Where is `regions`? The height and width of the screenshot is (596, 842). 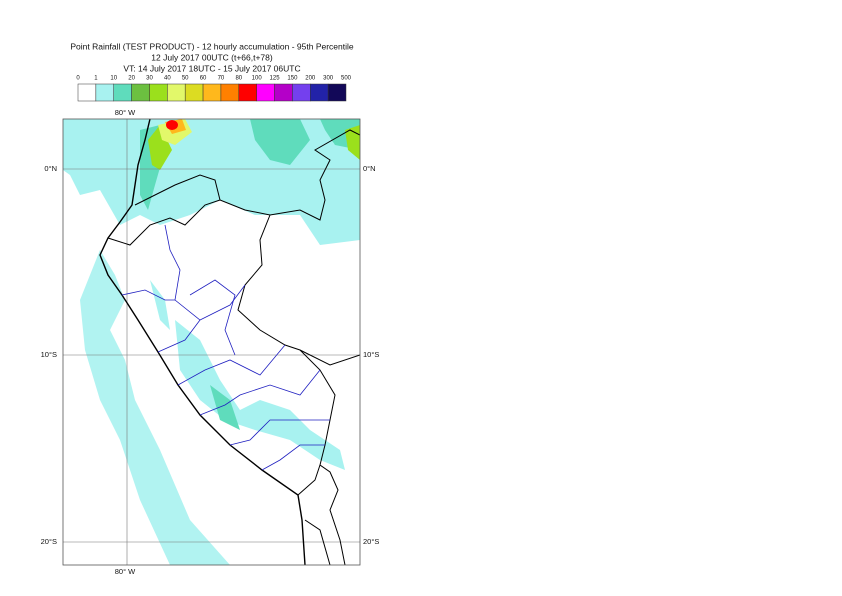 regions is located at coordinates (225, 347).